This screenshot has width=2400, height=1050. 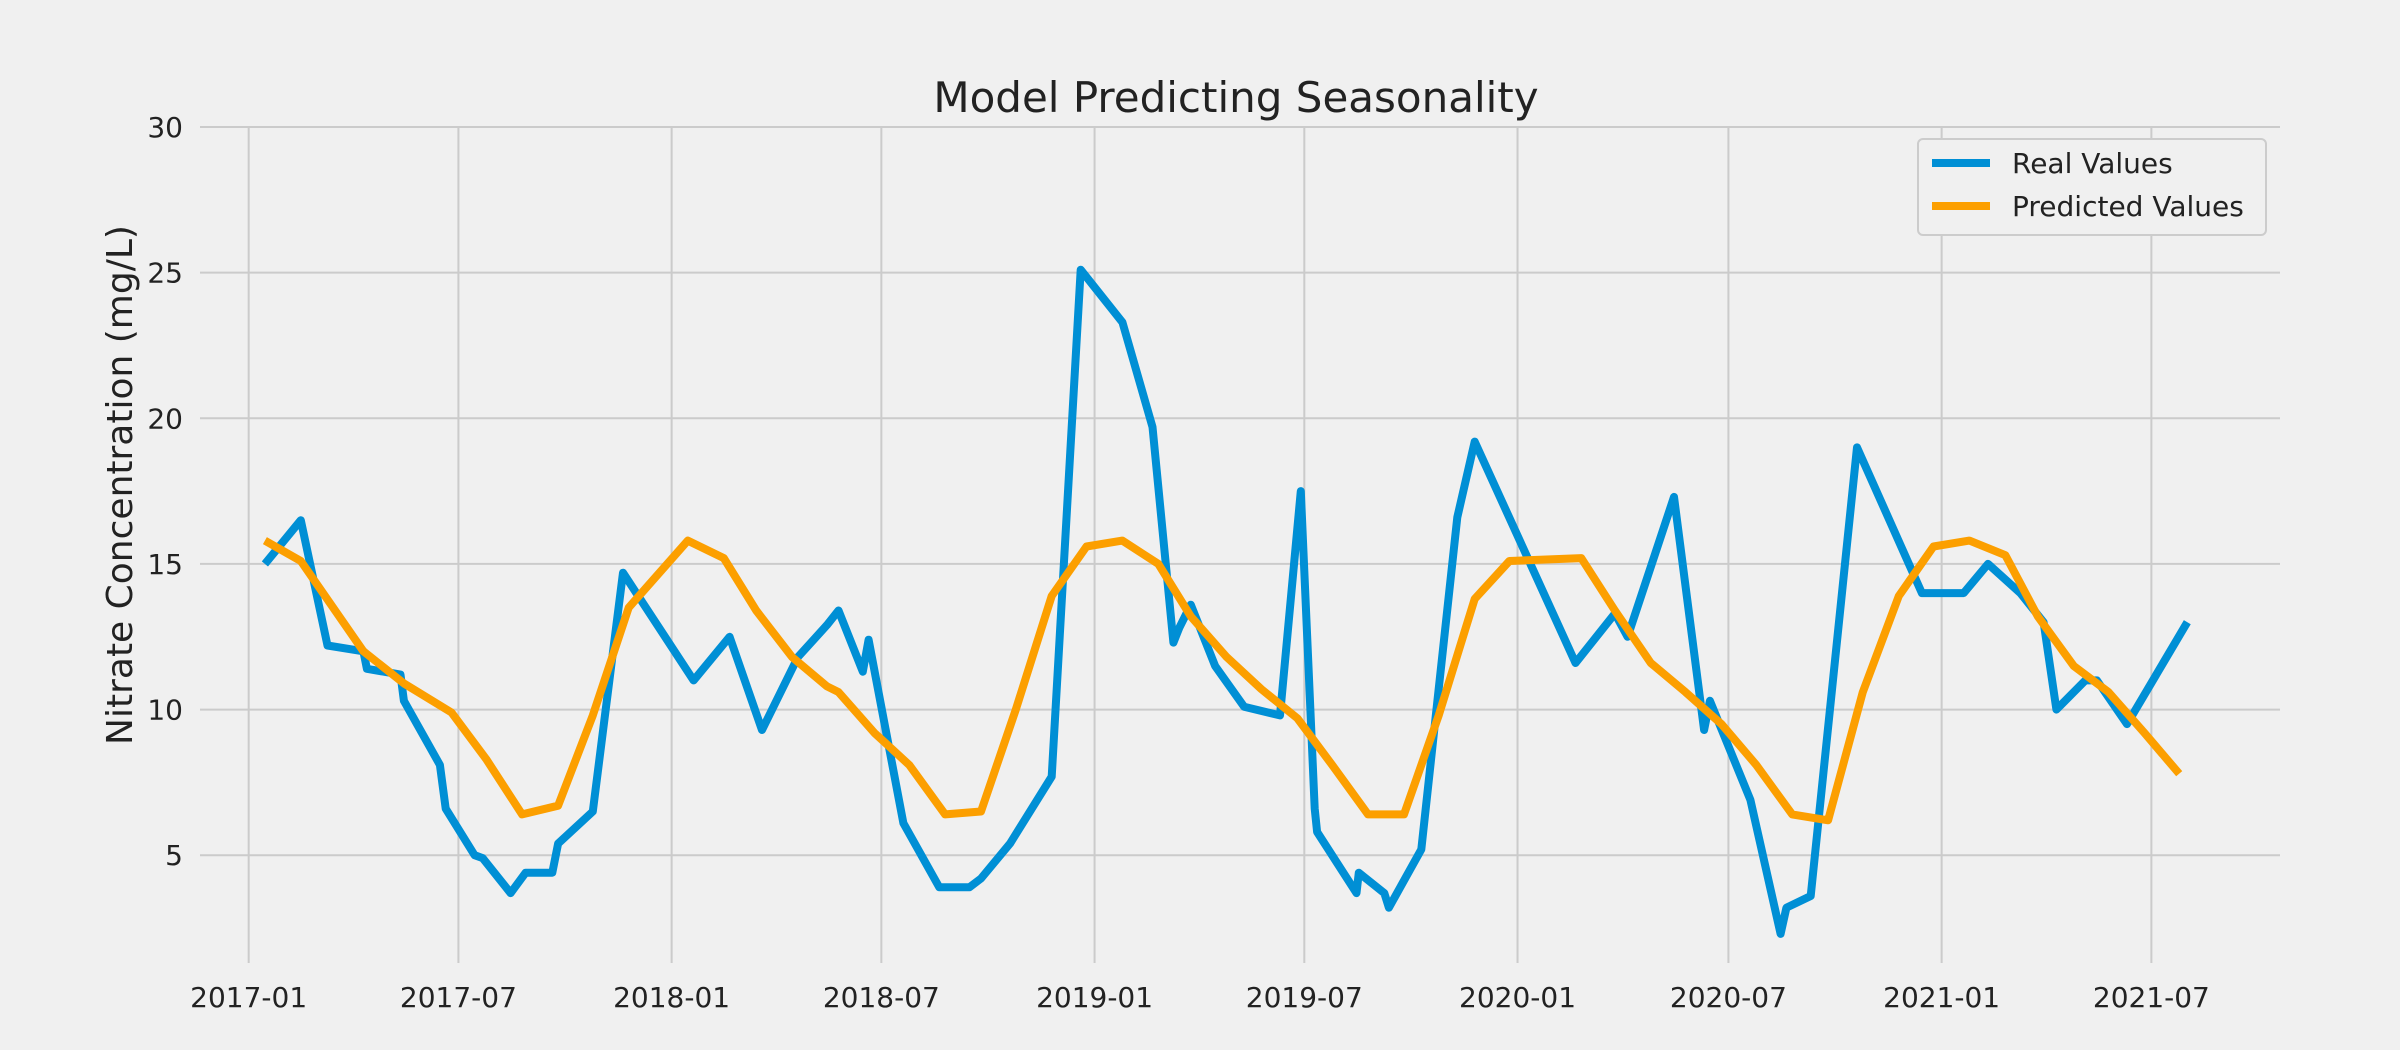 I want to click on legend-label-real: Real Values, so click(x=2092, y=163).